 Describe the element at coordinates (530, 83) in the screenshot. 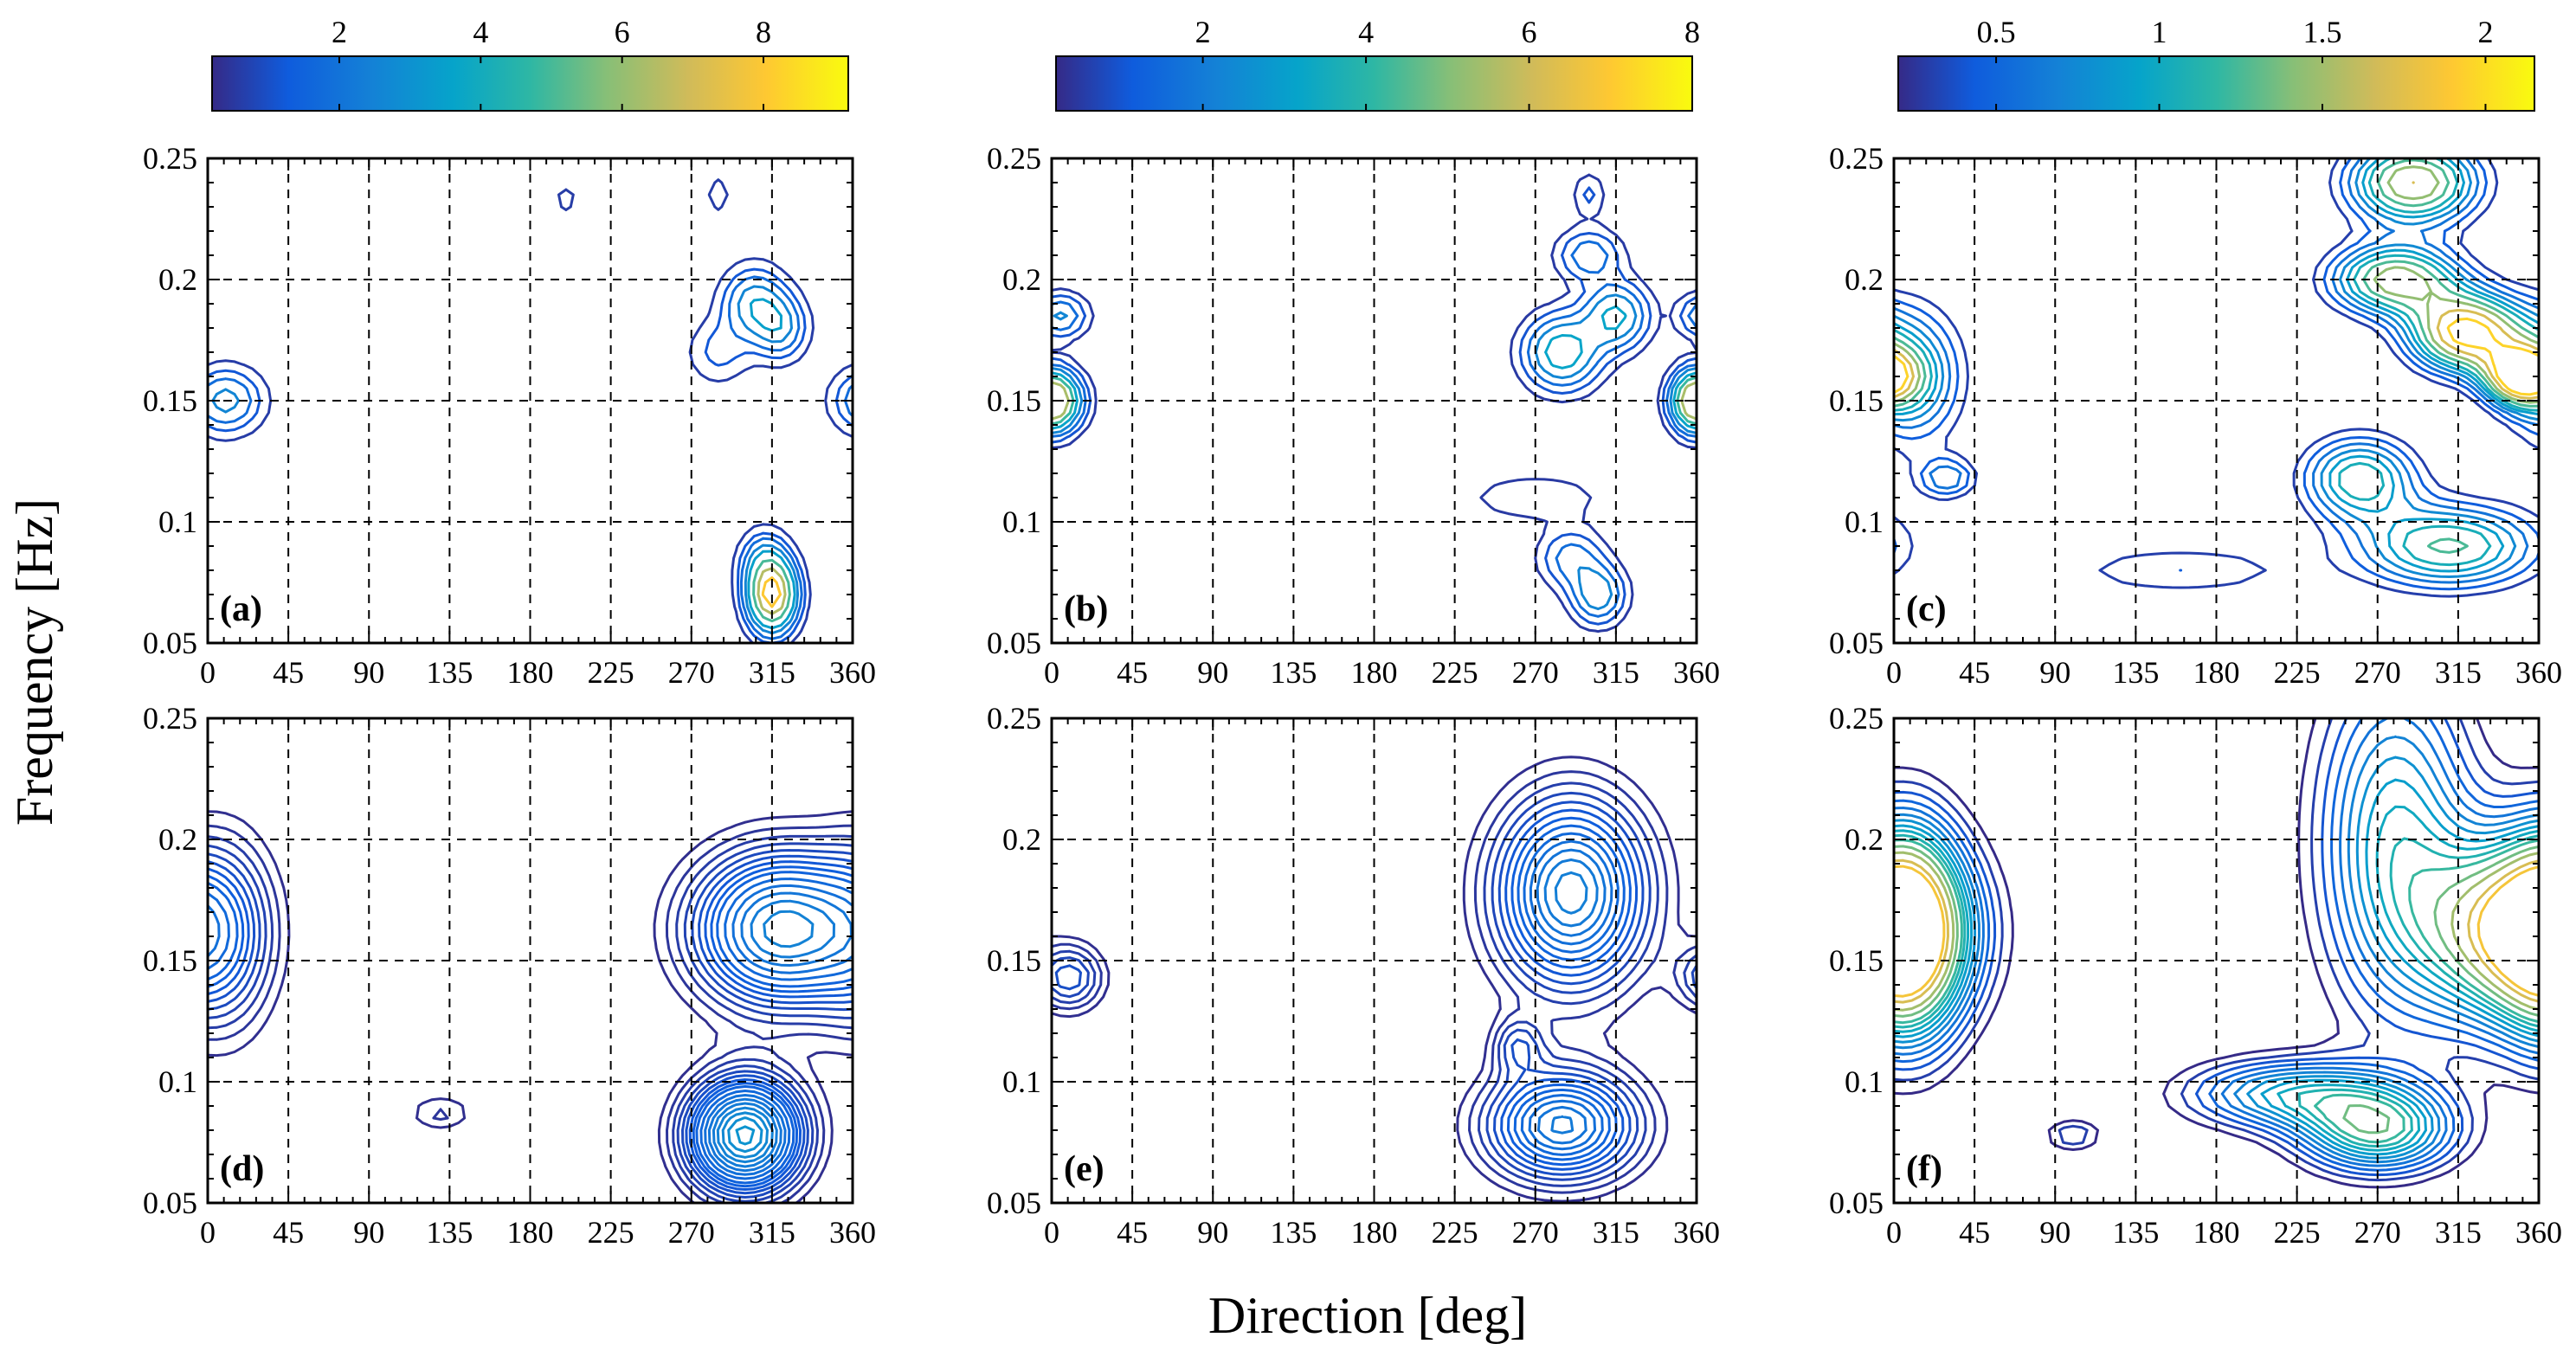

I see `colorbar-left-bar` at that location.